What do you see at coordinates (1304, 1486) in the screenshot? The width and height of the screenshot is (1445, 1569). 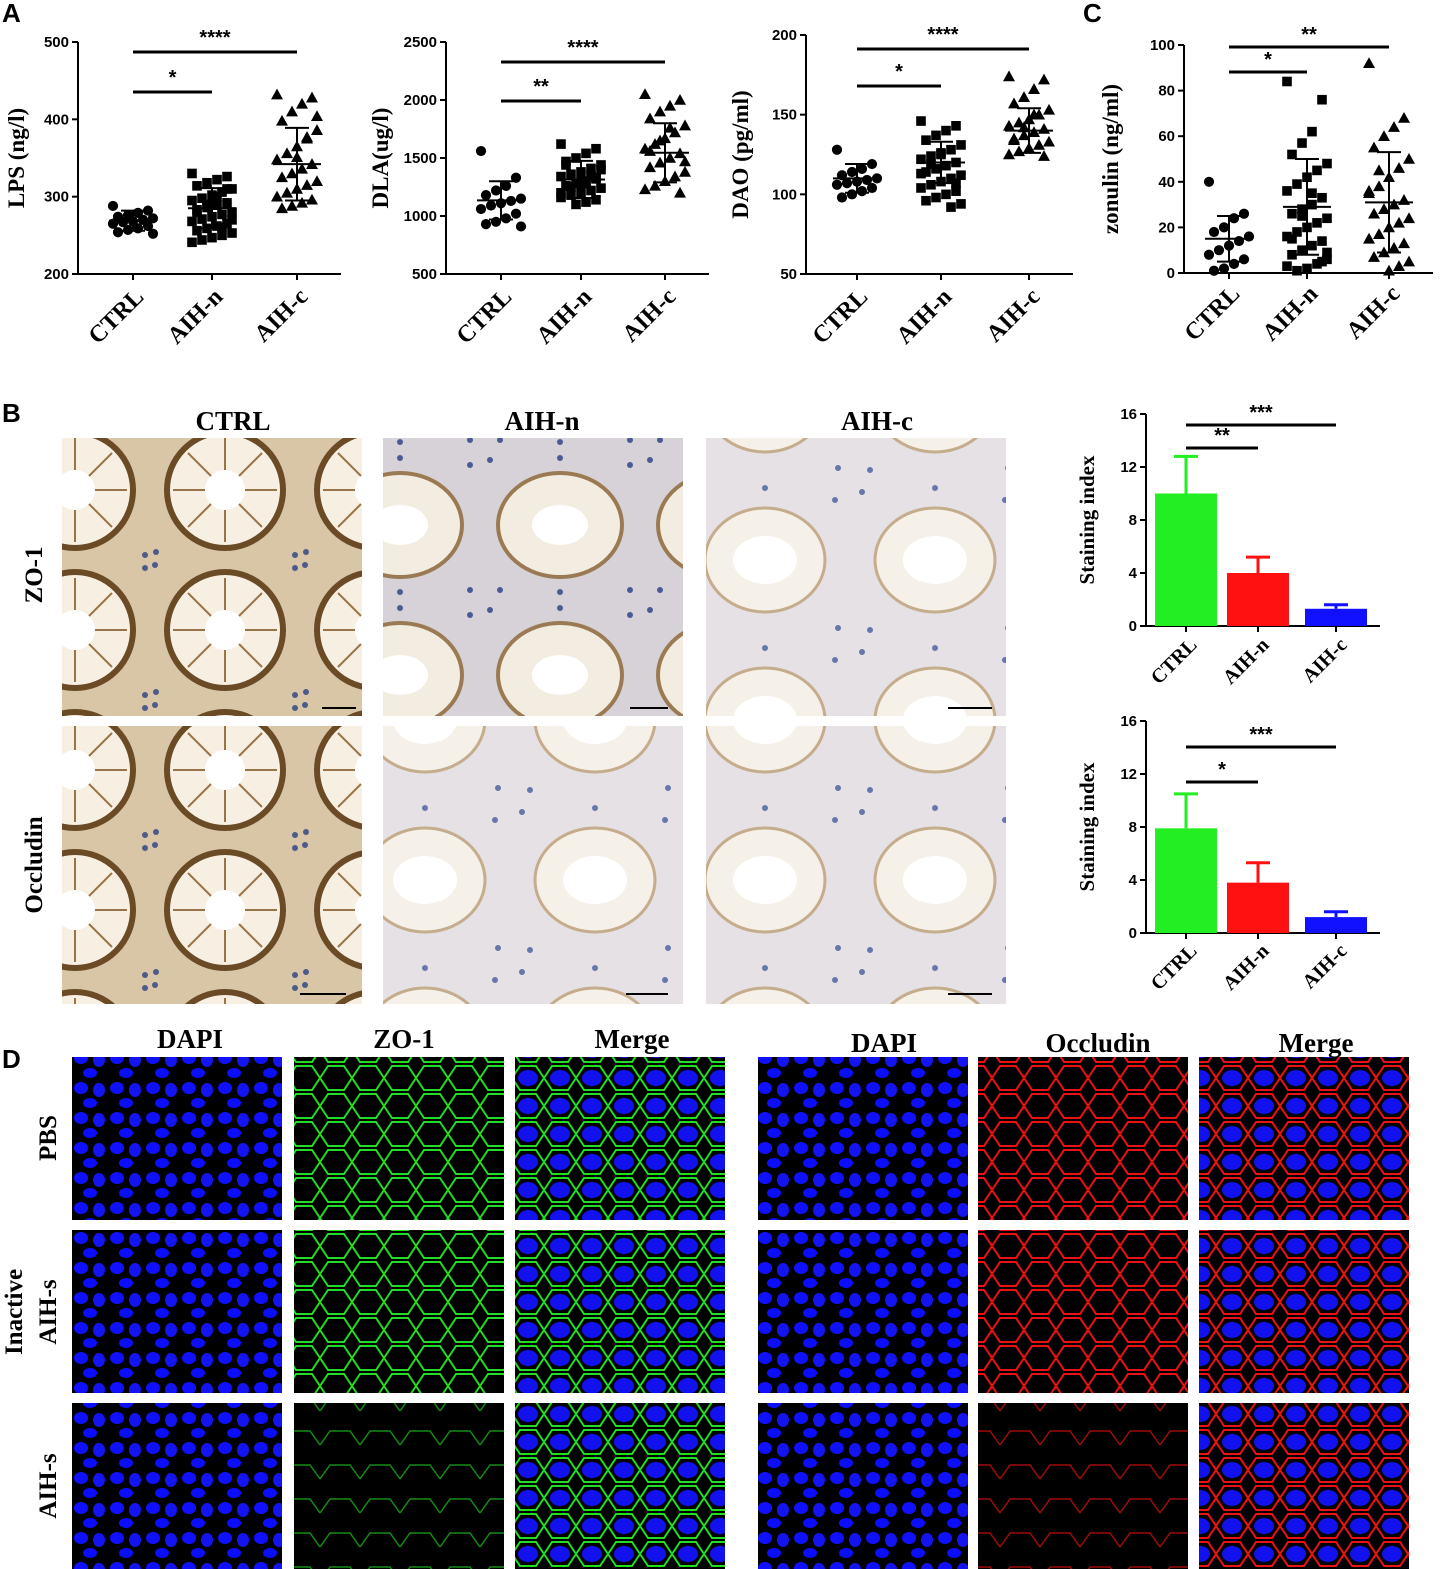 I see `if-image-aihs-merge-occludin` at bounding box center [1304, 1486].